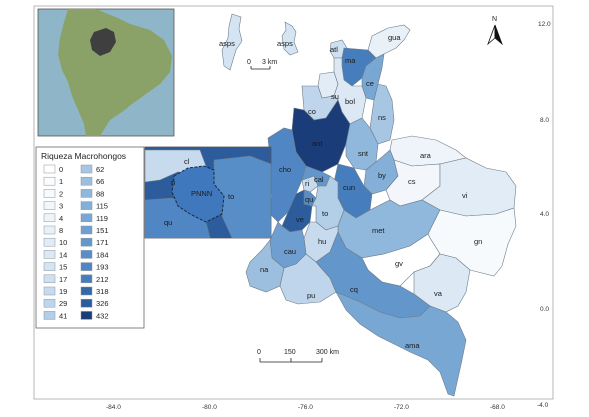 This screenshot has height=417, width=589. Describe the element at coordinates (61, 206) in the screenshot. I see `legend-label-3: 3` at that location.